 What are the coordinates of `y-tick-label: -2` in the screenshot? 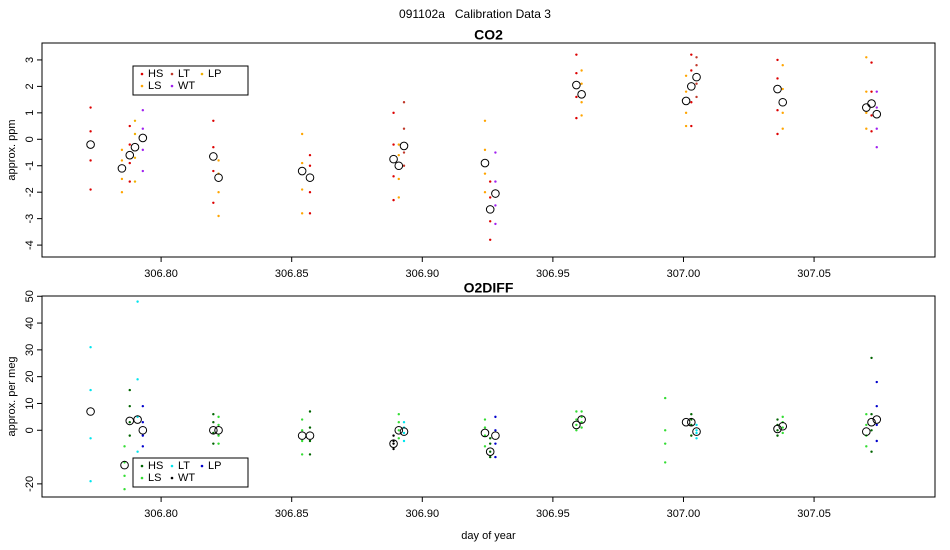 It's located at (30, 192).